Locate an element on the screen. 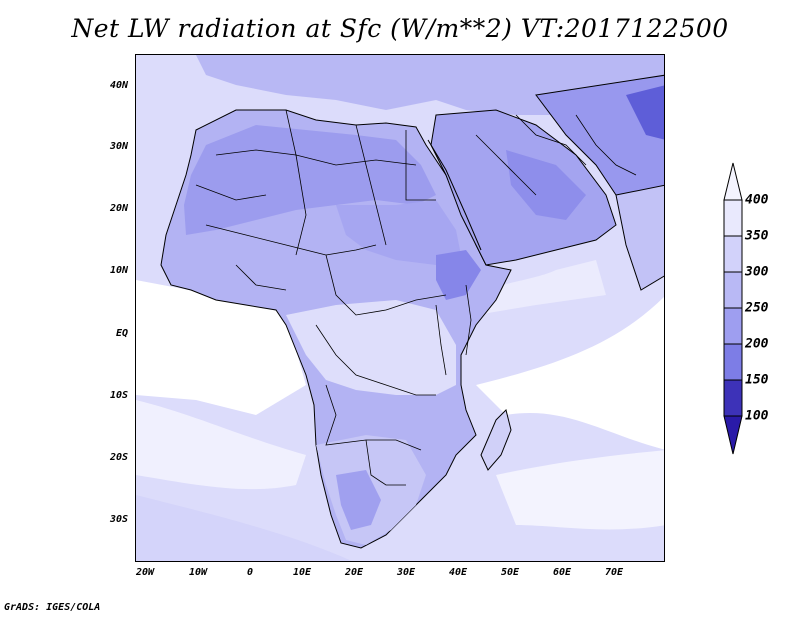  lon-label-10e: 10E is located at coordinates (302, 572).